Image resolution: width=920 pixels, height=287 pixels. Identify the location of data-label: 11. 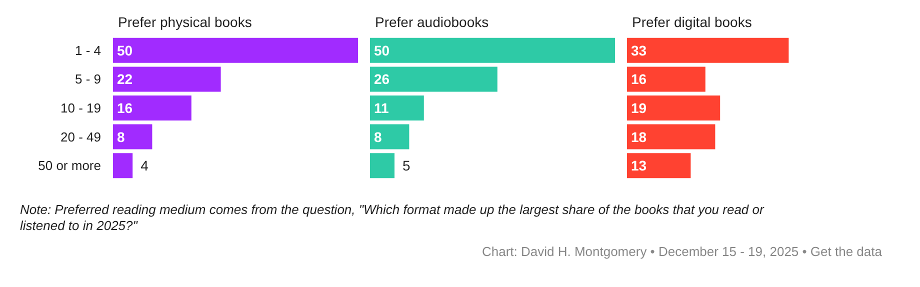
(382, 108).